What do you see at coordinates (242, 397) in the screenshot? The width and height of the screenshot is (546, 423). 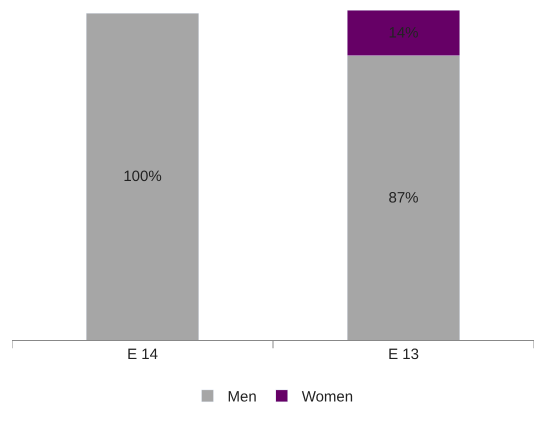 I see `legend-label: Men` at bounding box center [242, 397].